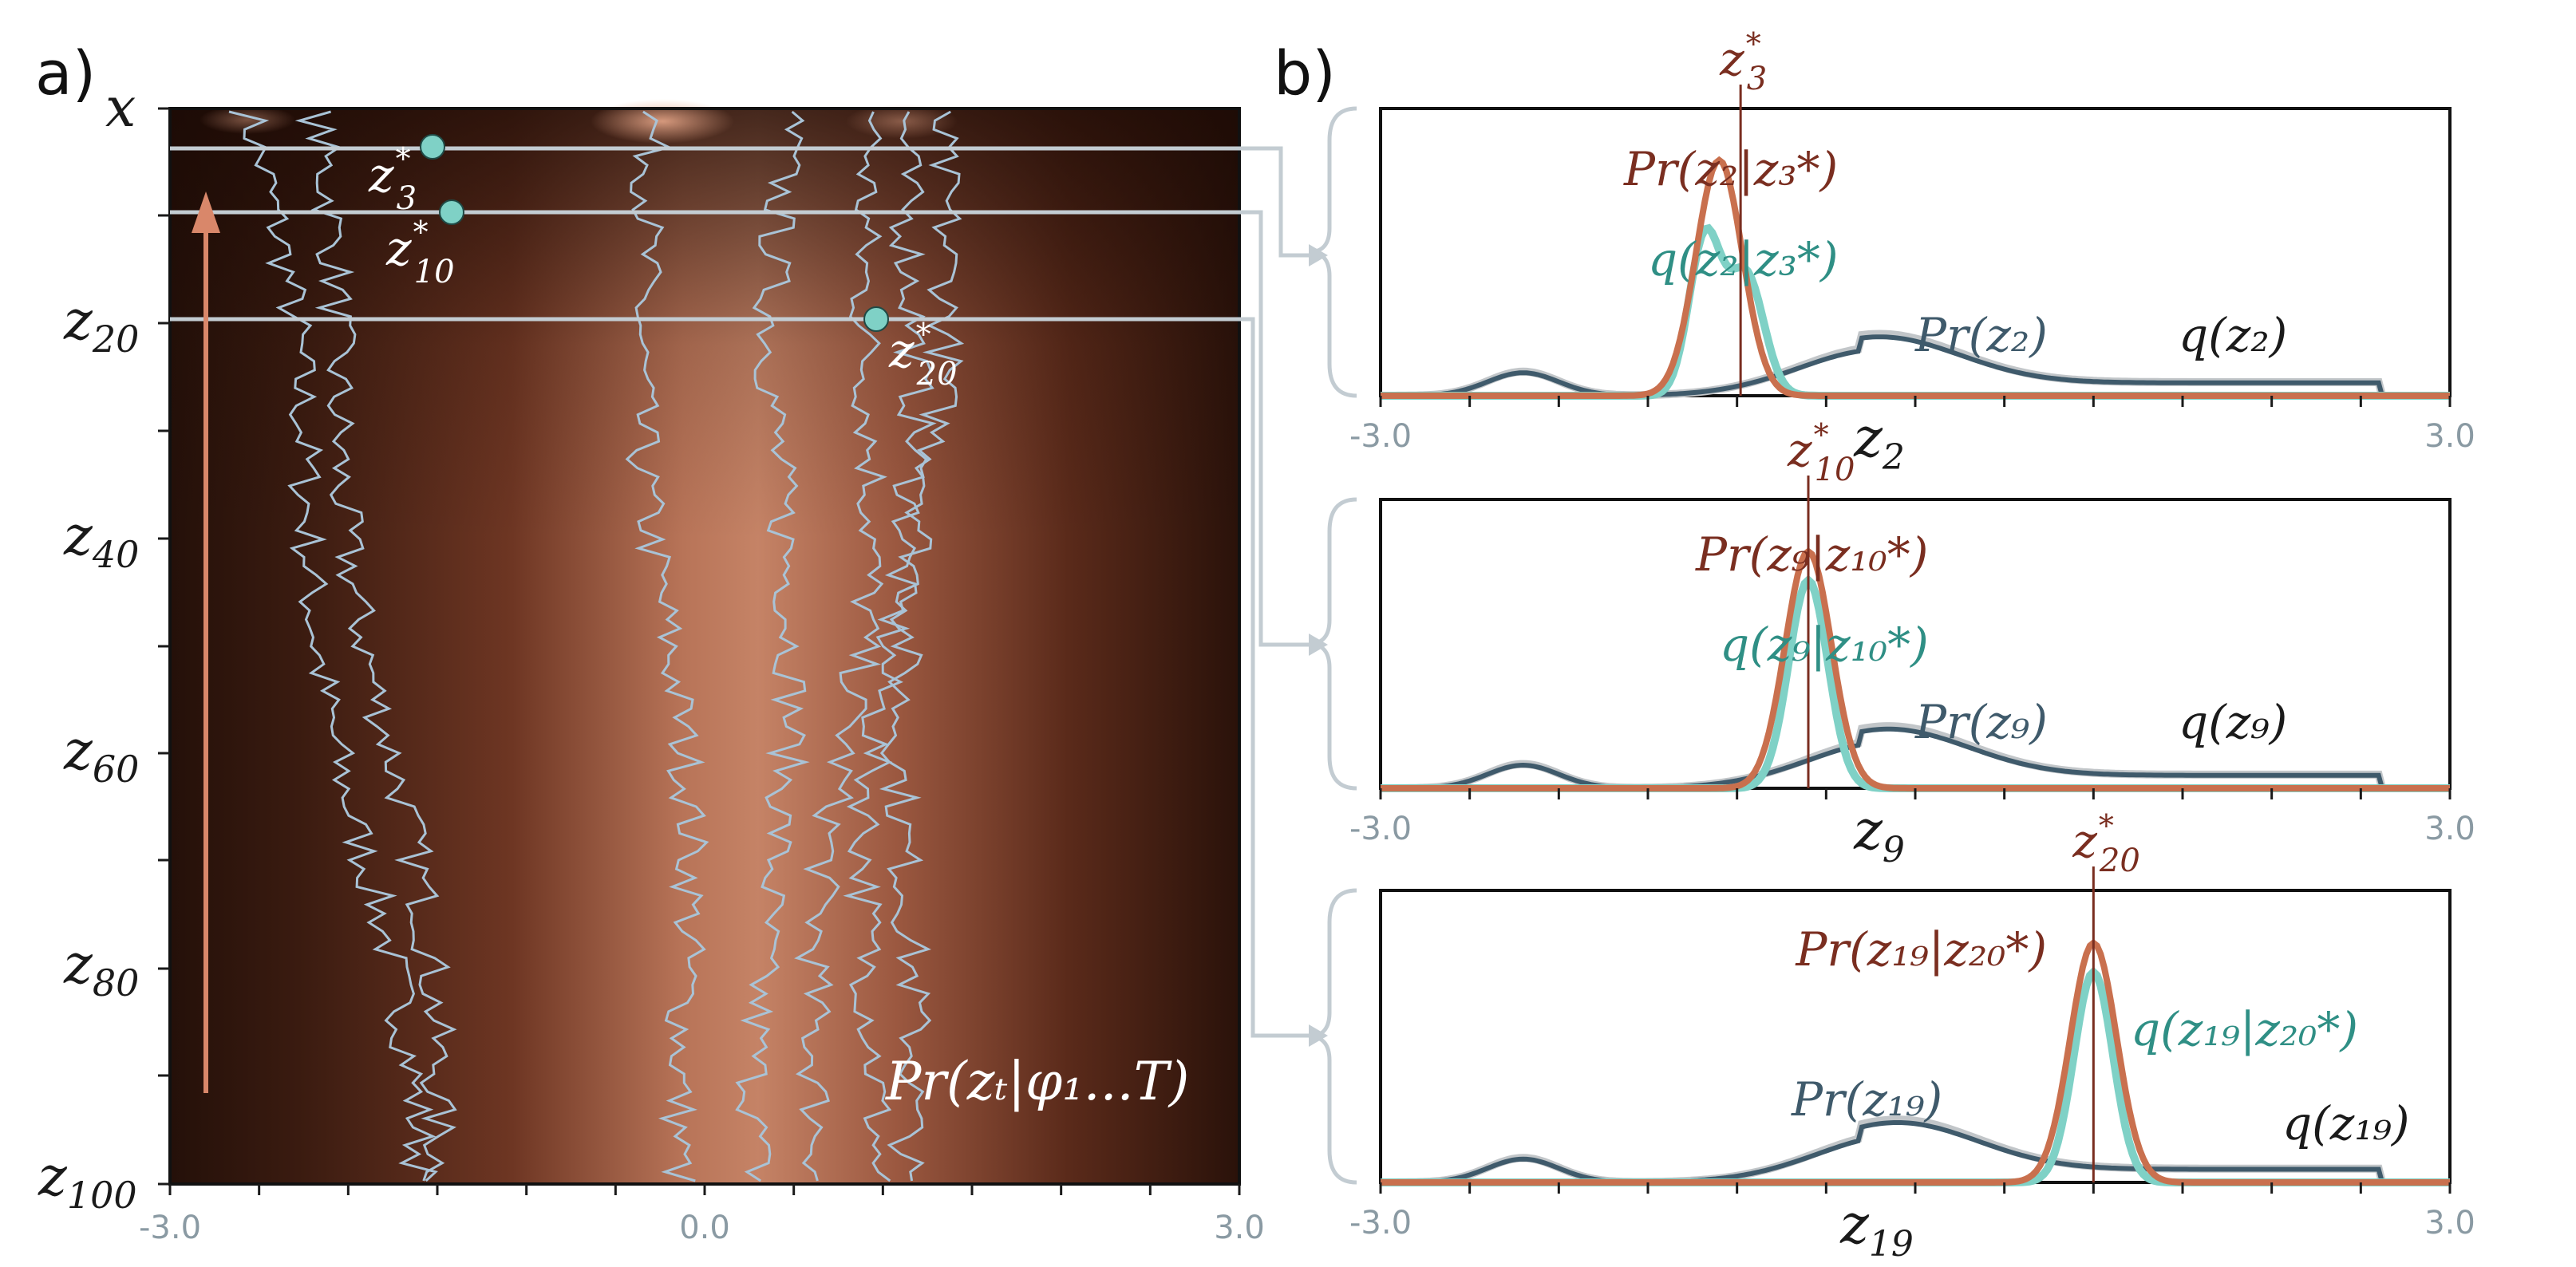  I want to click on a-xtick-left: -3.0, so click(170, 1228).